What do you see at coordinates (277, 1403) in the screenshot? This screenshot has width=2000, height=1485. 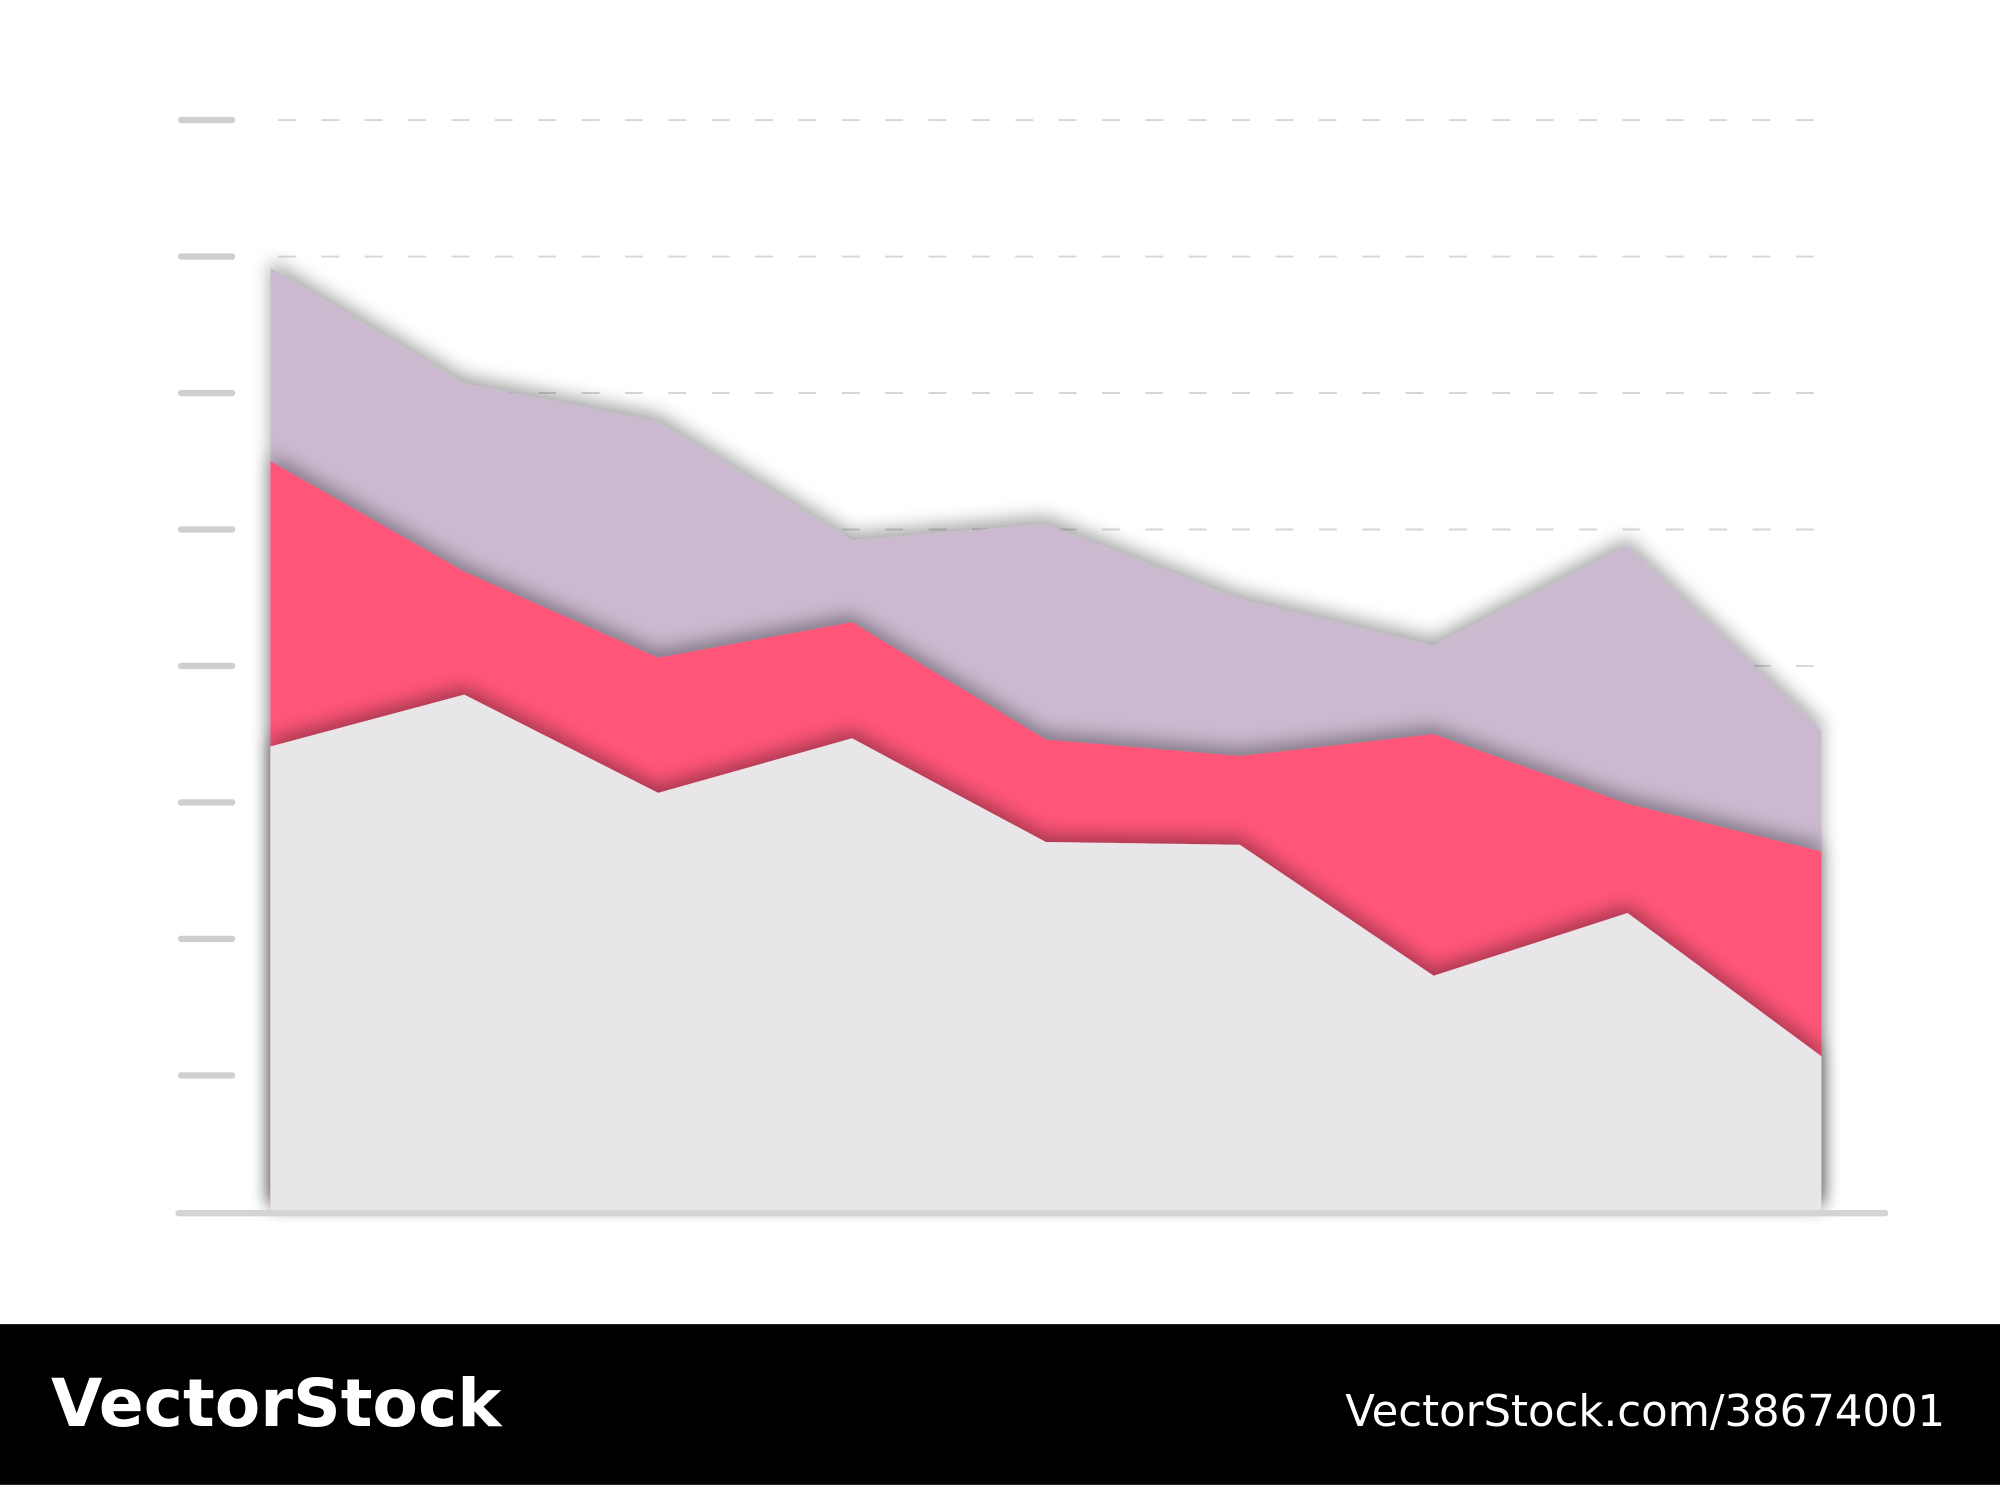 I see `footer-brand: VectorStock` at bounding box center [277, 1403].